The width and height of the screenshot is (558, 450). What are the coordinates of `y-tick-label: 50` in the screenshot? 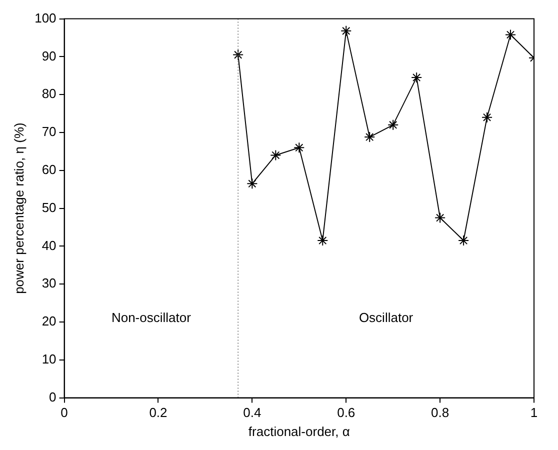 It's located at (49, 207).